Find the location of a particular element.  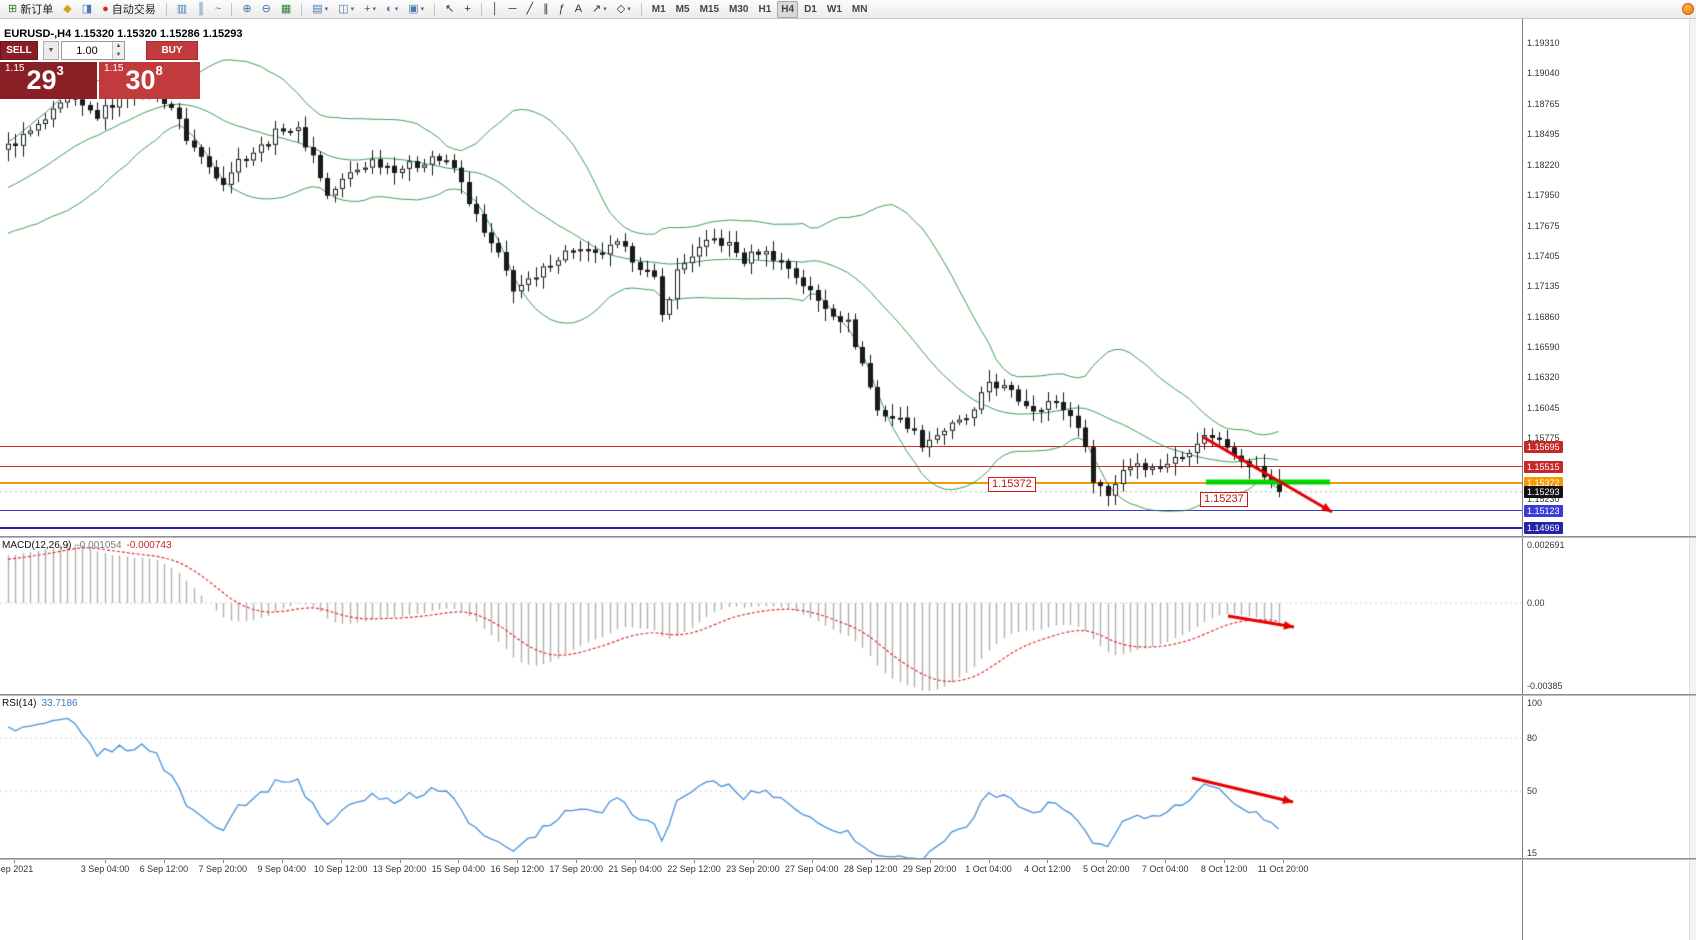

rsi-axis-label: 50 is located at coordinates (1532, 791).